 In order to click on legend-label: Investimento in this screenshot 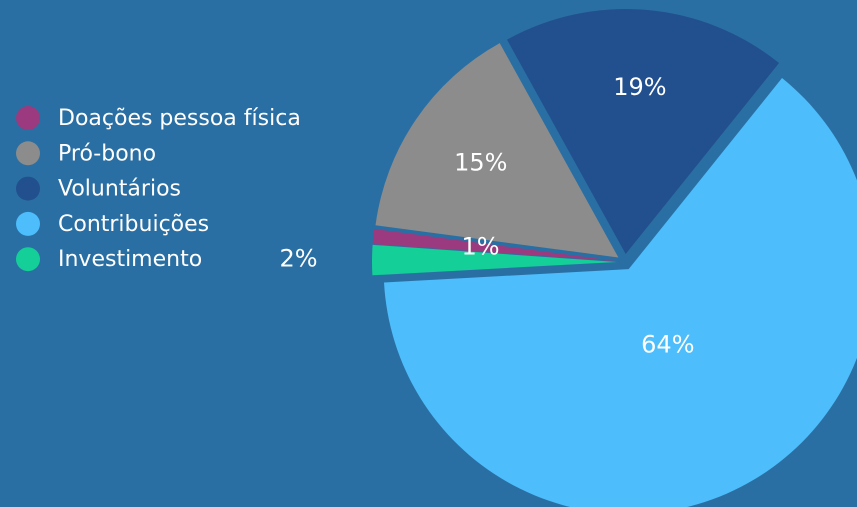, I will do `click(130, 259)`.